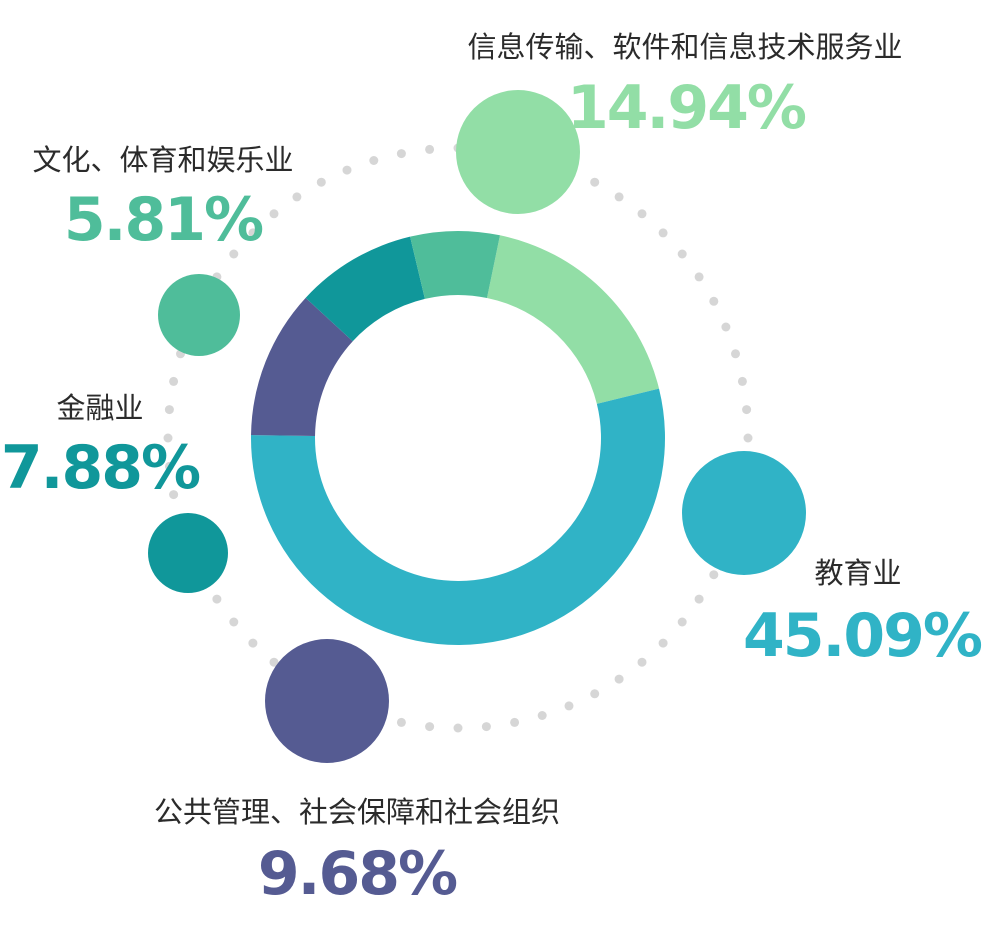 The width and height of the screenshot is (983, 927). What do you see at coordinates (357, 812) in the screenshot?
I see `category-label: 公共管理、社会保障和社会组织` at bounding box center [357, 812].